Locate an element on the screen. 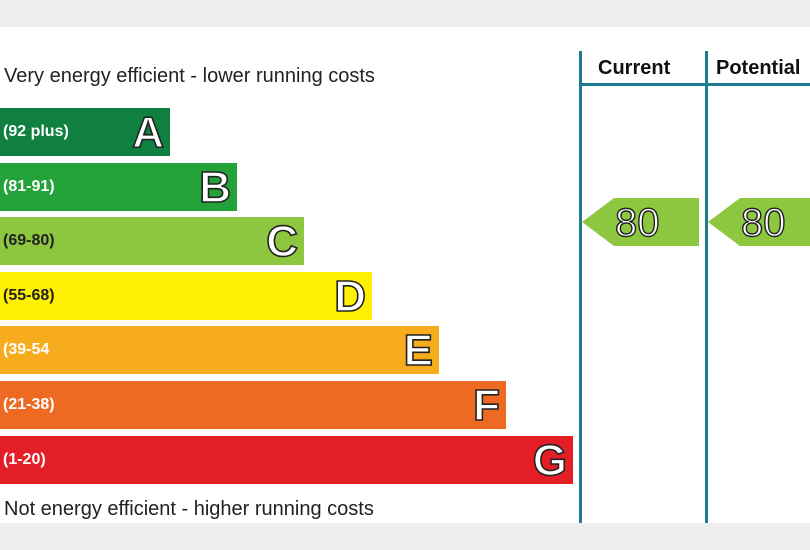  band-range-label: (1-20) is located at coordinates (24, 459).